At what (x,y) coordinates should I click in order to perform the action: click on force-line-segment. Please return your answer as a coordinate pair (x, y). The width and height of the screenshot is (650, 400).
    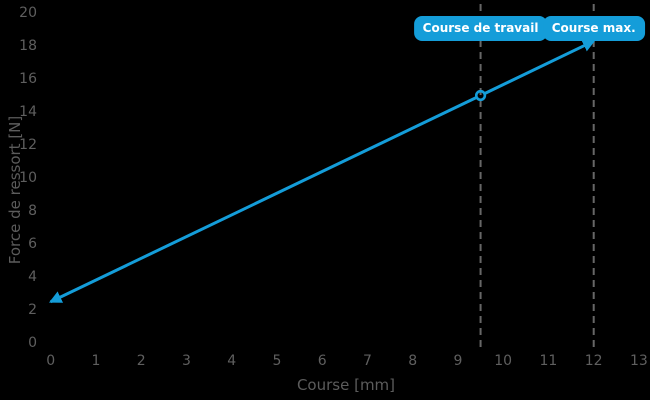
    Looking at the image, I should click on (540, 67).